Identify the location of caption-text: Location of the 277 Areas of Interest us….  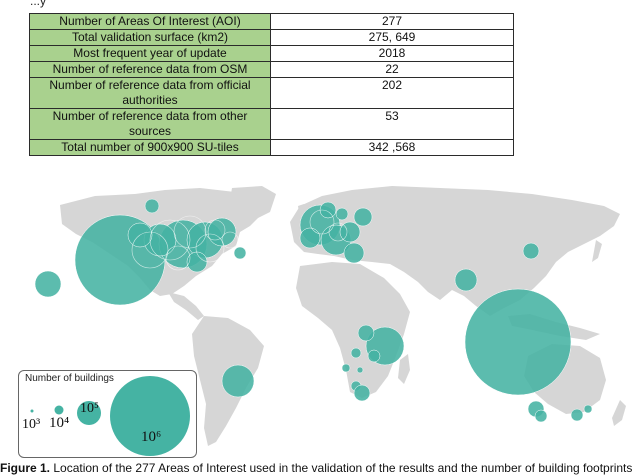
(341, 468).